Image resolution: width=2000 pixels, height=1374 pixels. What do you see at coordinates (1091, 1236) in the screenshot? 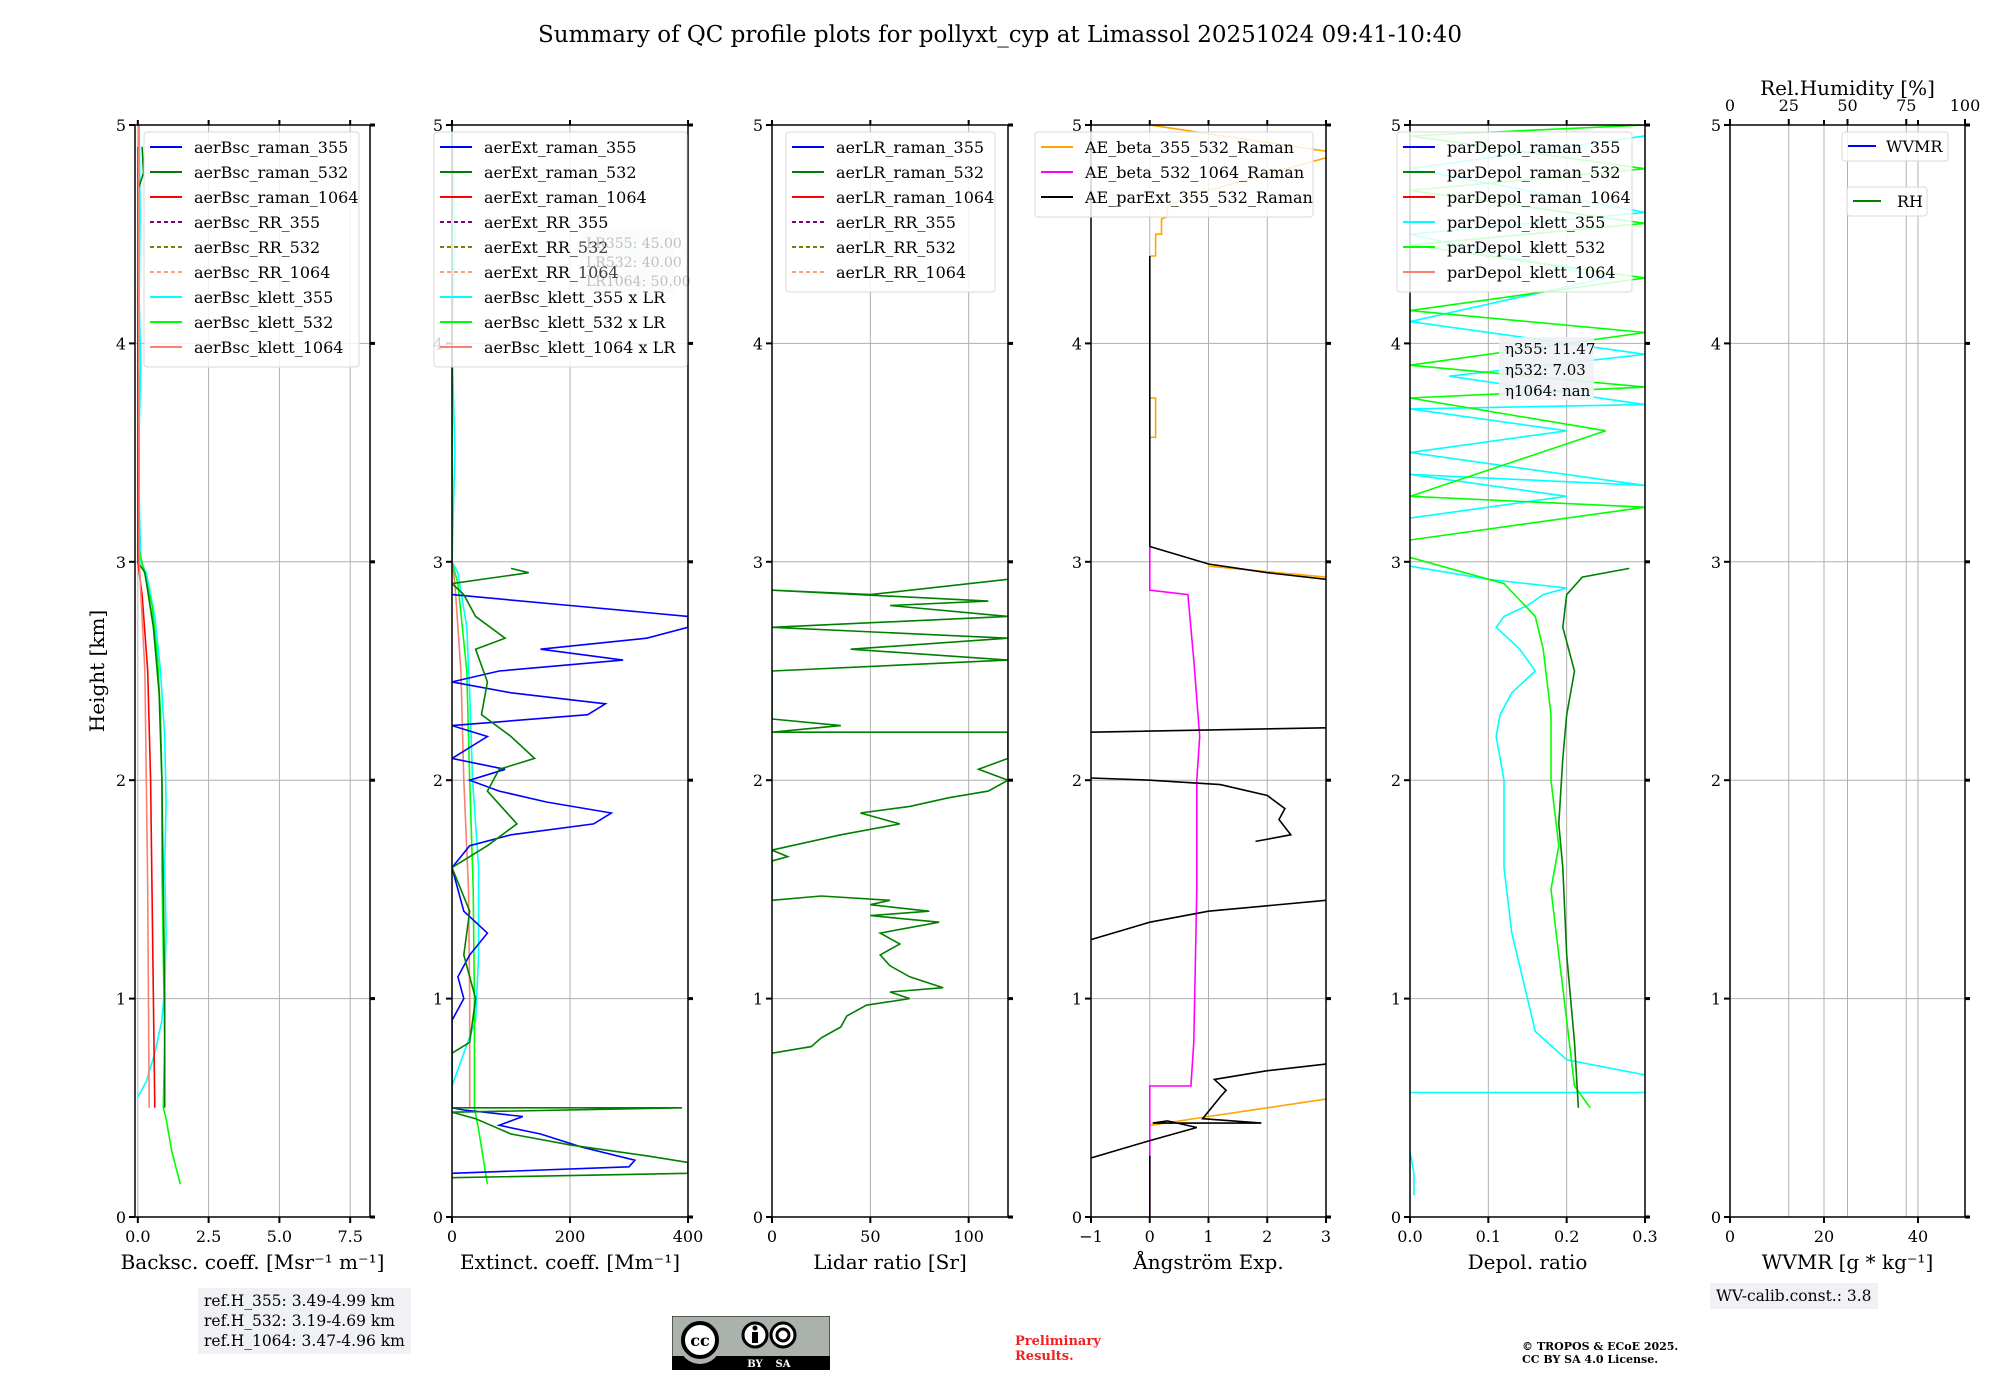
I see `x-tick-label: −1` at bounding box center [1091, 1236].